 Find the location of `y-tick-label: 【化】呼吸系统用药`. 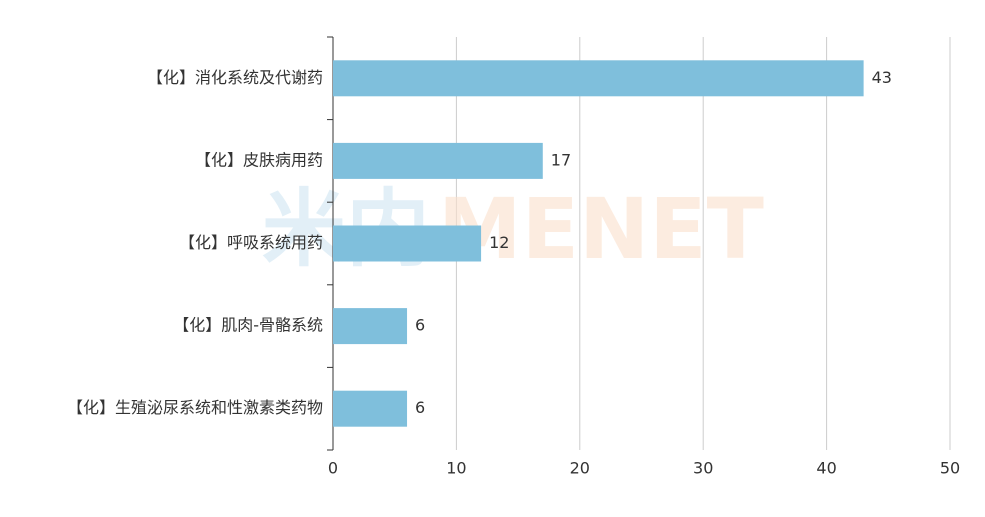

y-tick-label: 【化】呼吸系统用药 is located at coordinates (251, 242).